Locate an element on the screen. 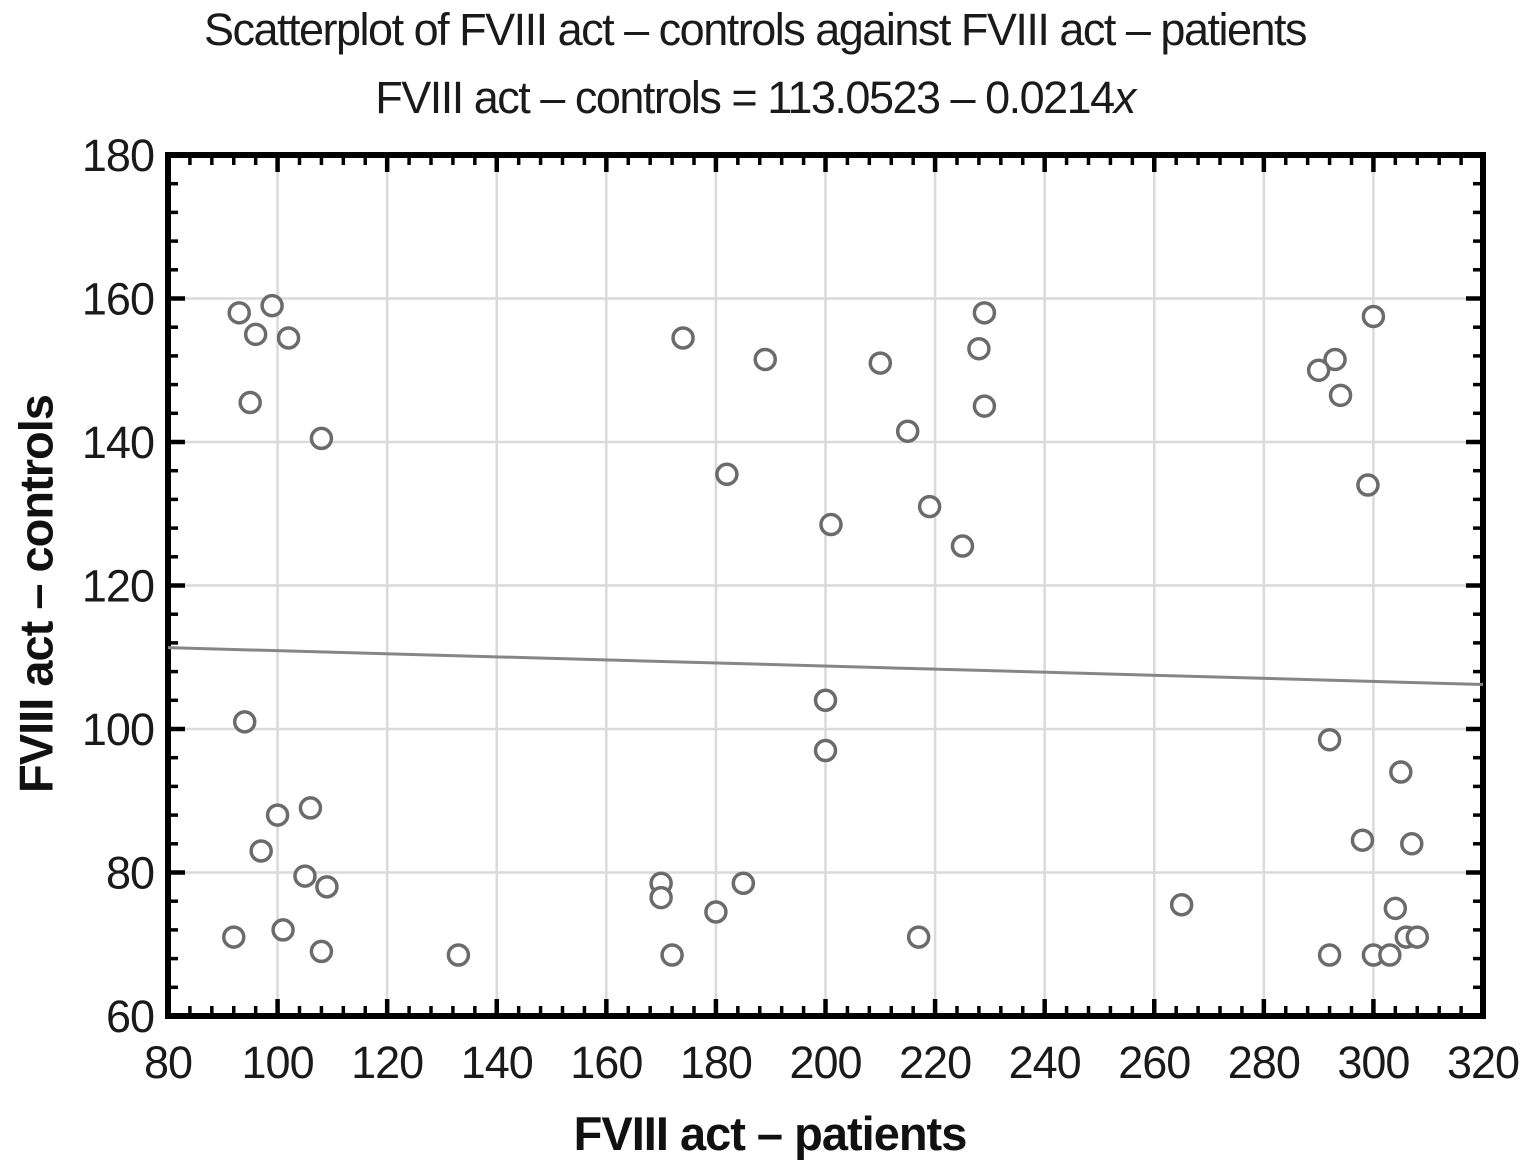  x-tick-label: 300 is located at coordinates (1373, 1062).